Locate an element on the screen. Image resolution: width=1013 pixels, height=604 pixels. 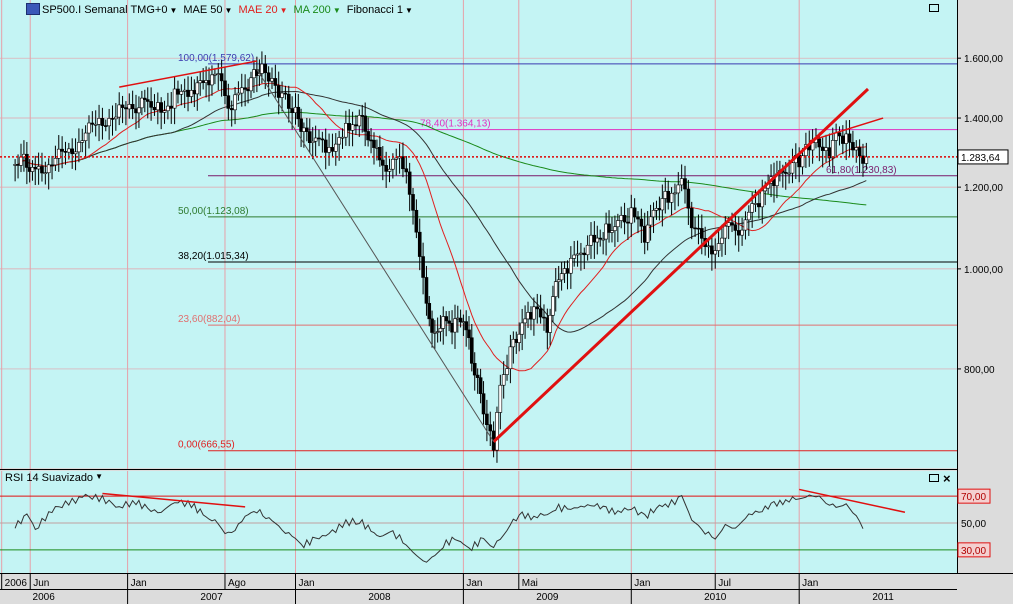
year-label: 2010 is located at coordinates (715, 597).